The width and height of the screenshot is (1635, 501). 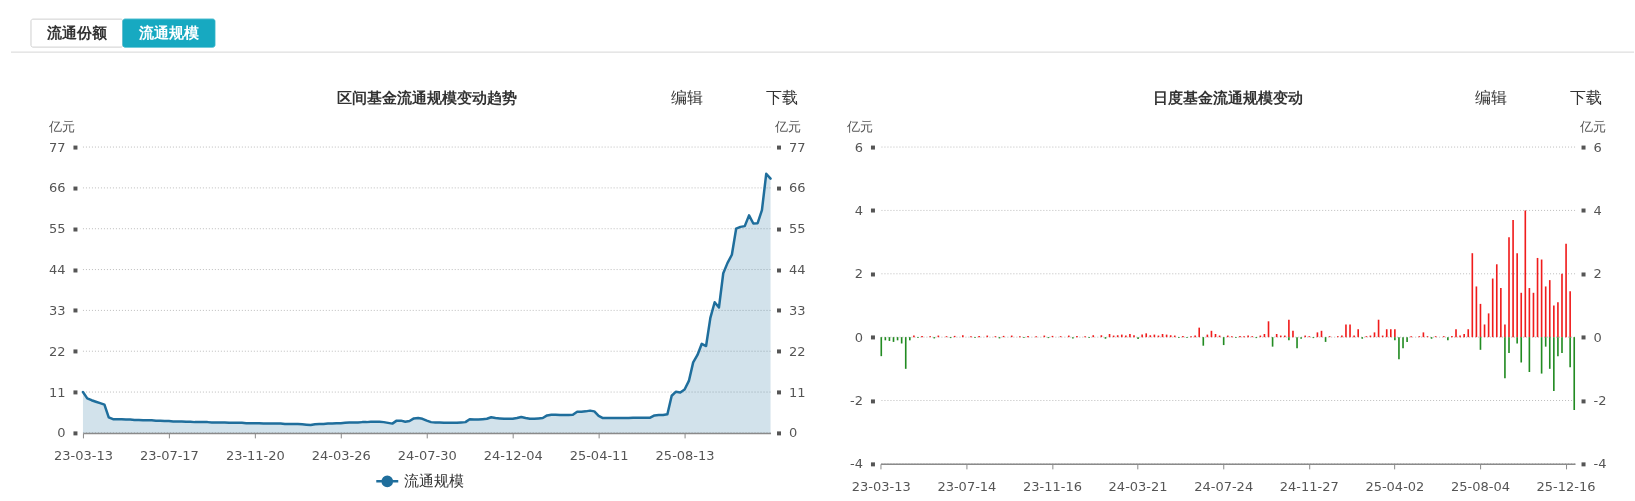 I want to click on y2-tick-label: -4, so click(x=1600, y=464).